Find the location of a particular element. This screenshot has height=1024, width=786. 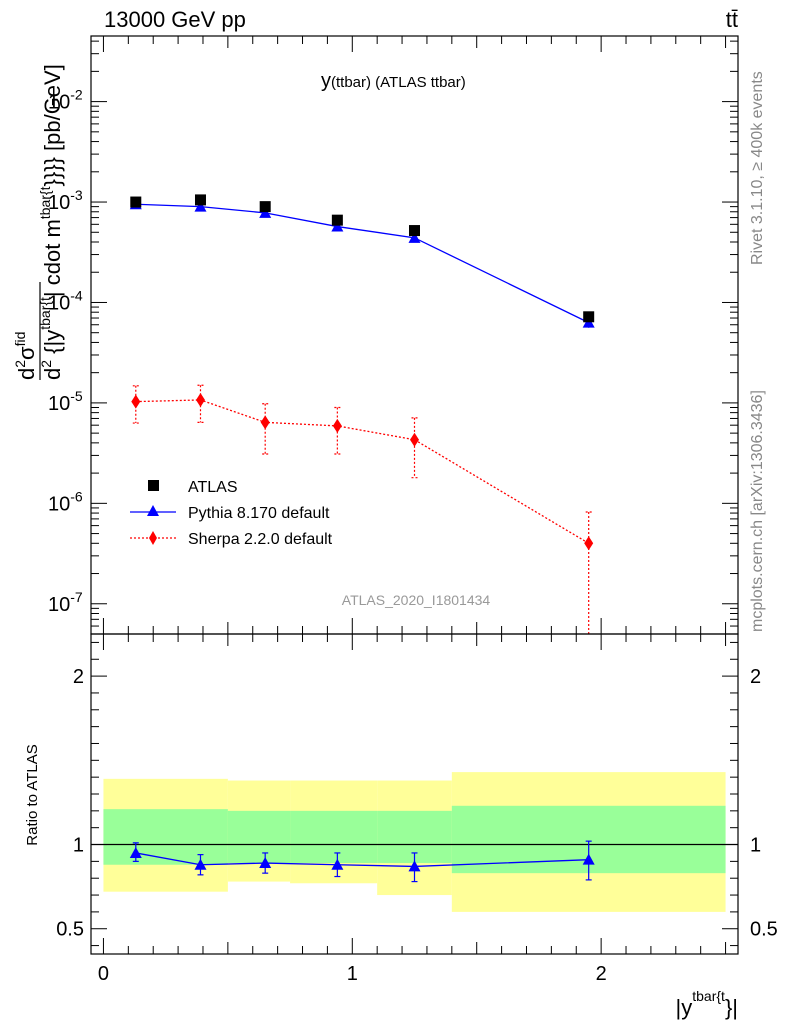

main-y-tick-label: 10⁻⁵ is located at coordinates (65, 401).